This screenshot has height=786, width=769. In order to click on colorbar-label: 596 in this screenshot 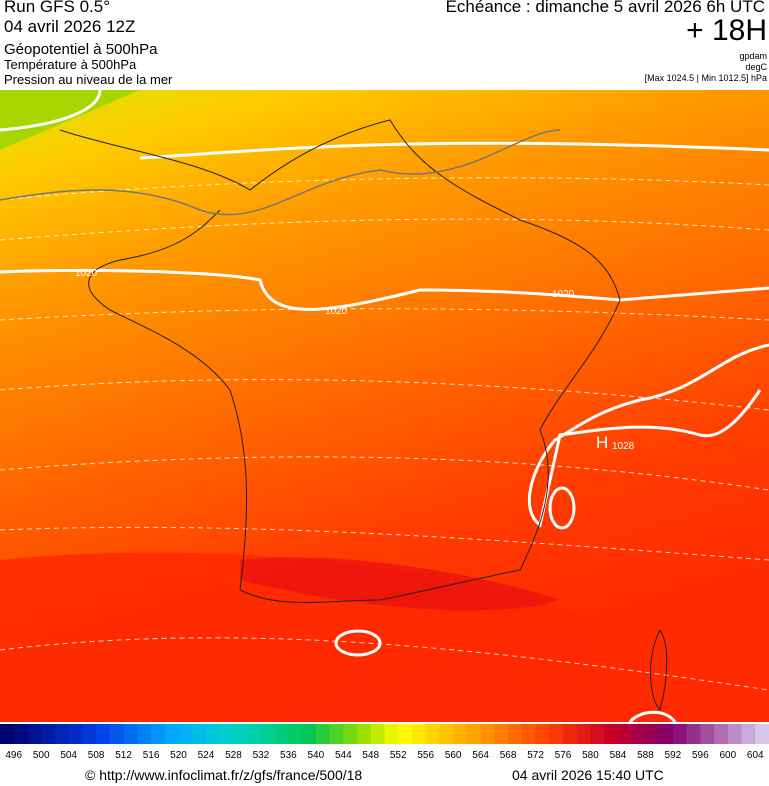, I will do `click(700, 755)`.